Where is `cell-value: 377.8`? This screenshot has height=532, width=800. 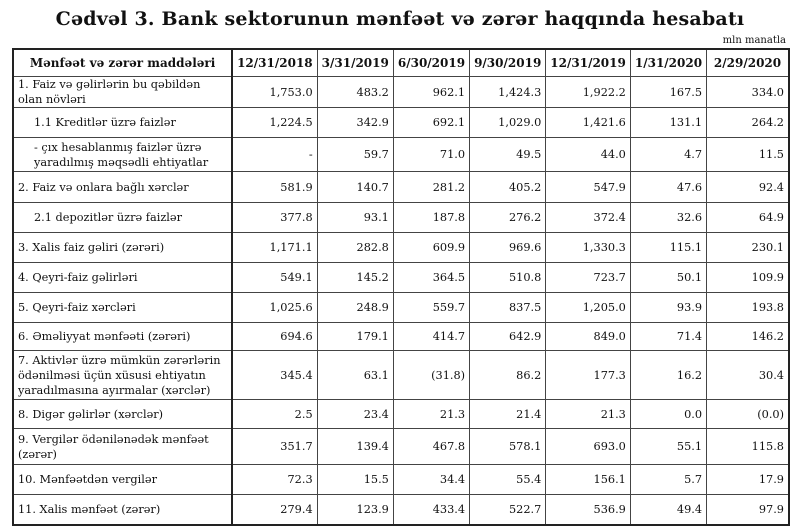
cell-value: 377.8 is located at coordinates (274, 217).